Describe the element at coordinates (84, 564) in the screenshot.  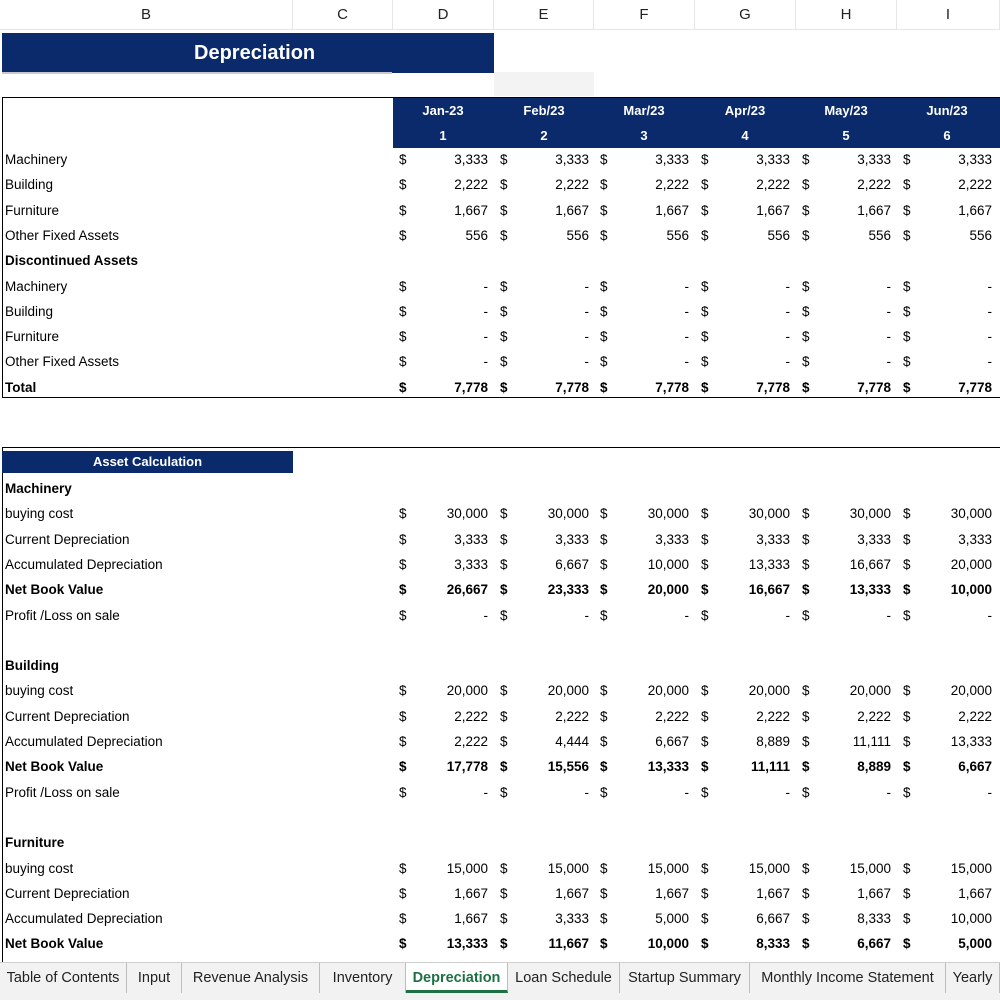
I see `row-label: Accumulated Depreciation` at that location.